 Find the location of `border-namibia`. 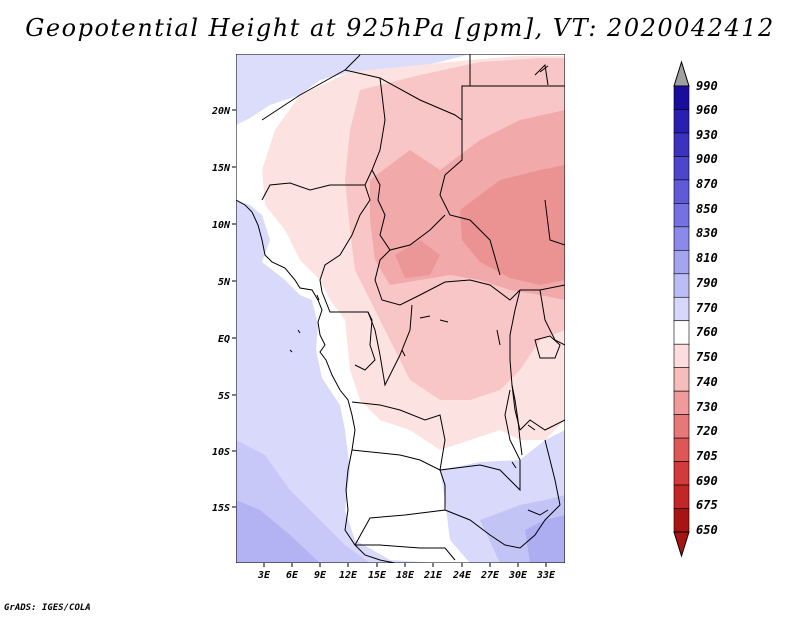

border-namibia is located at coordinates (405, 552).